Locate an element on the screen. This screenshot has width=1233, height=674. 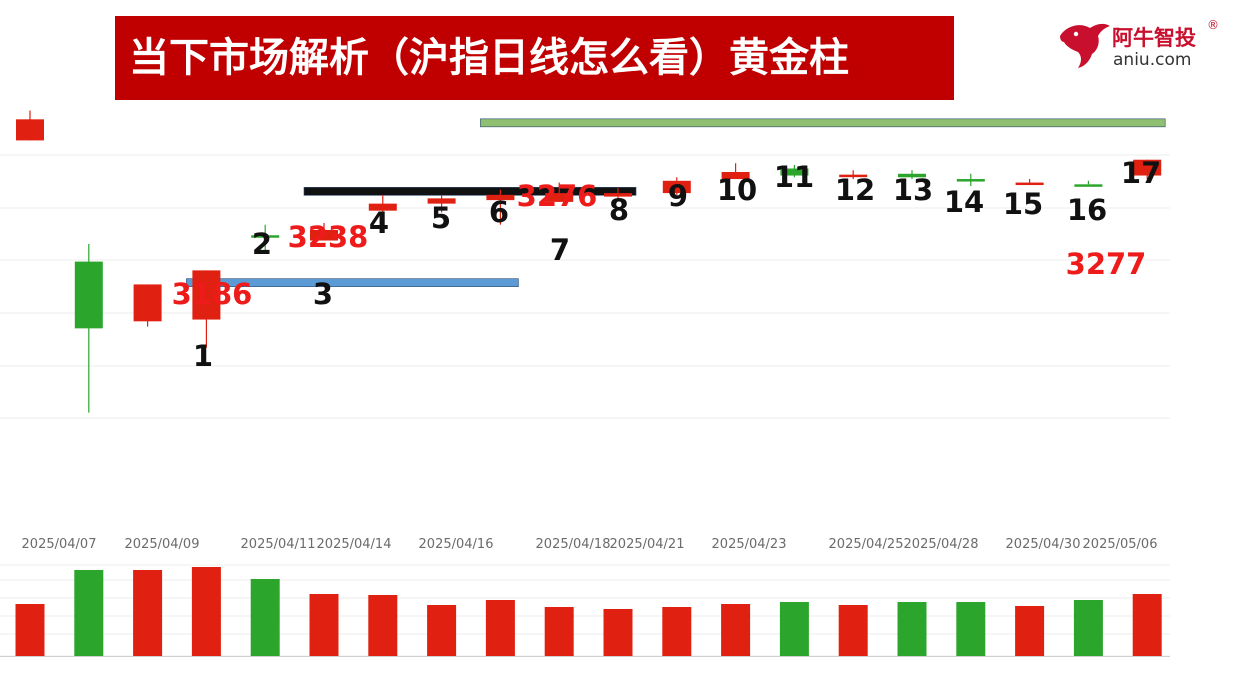
candle-number-label: 9 is located at coordinates (678, 196).